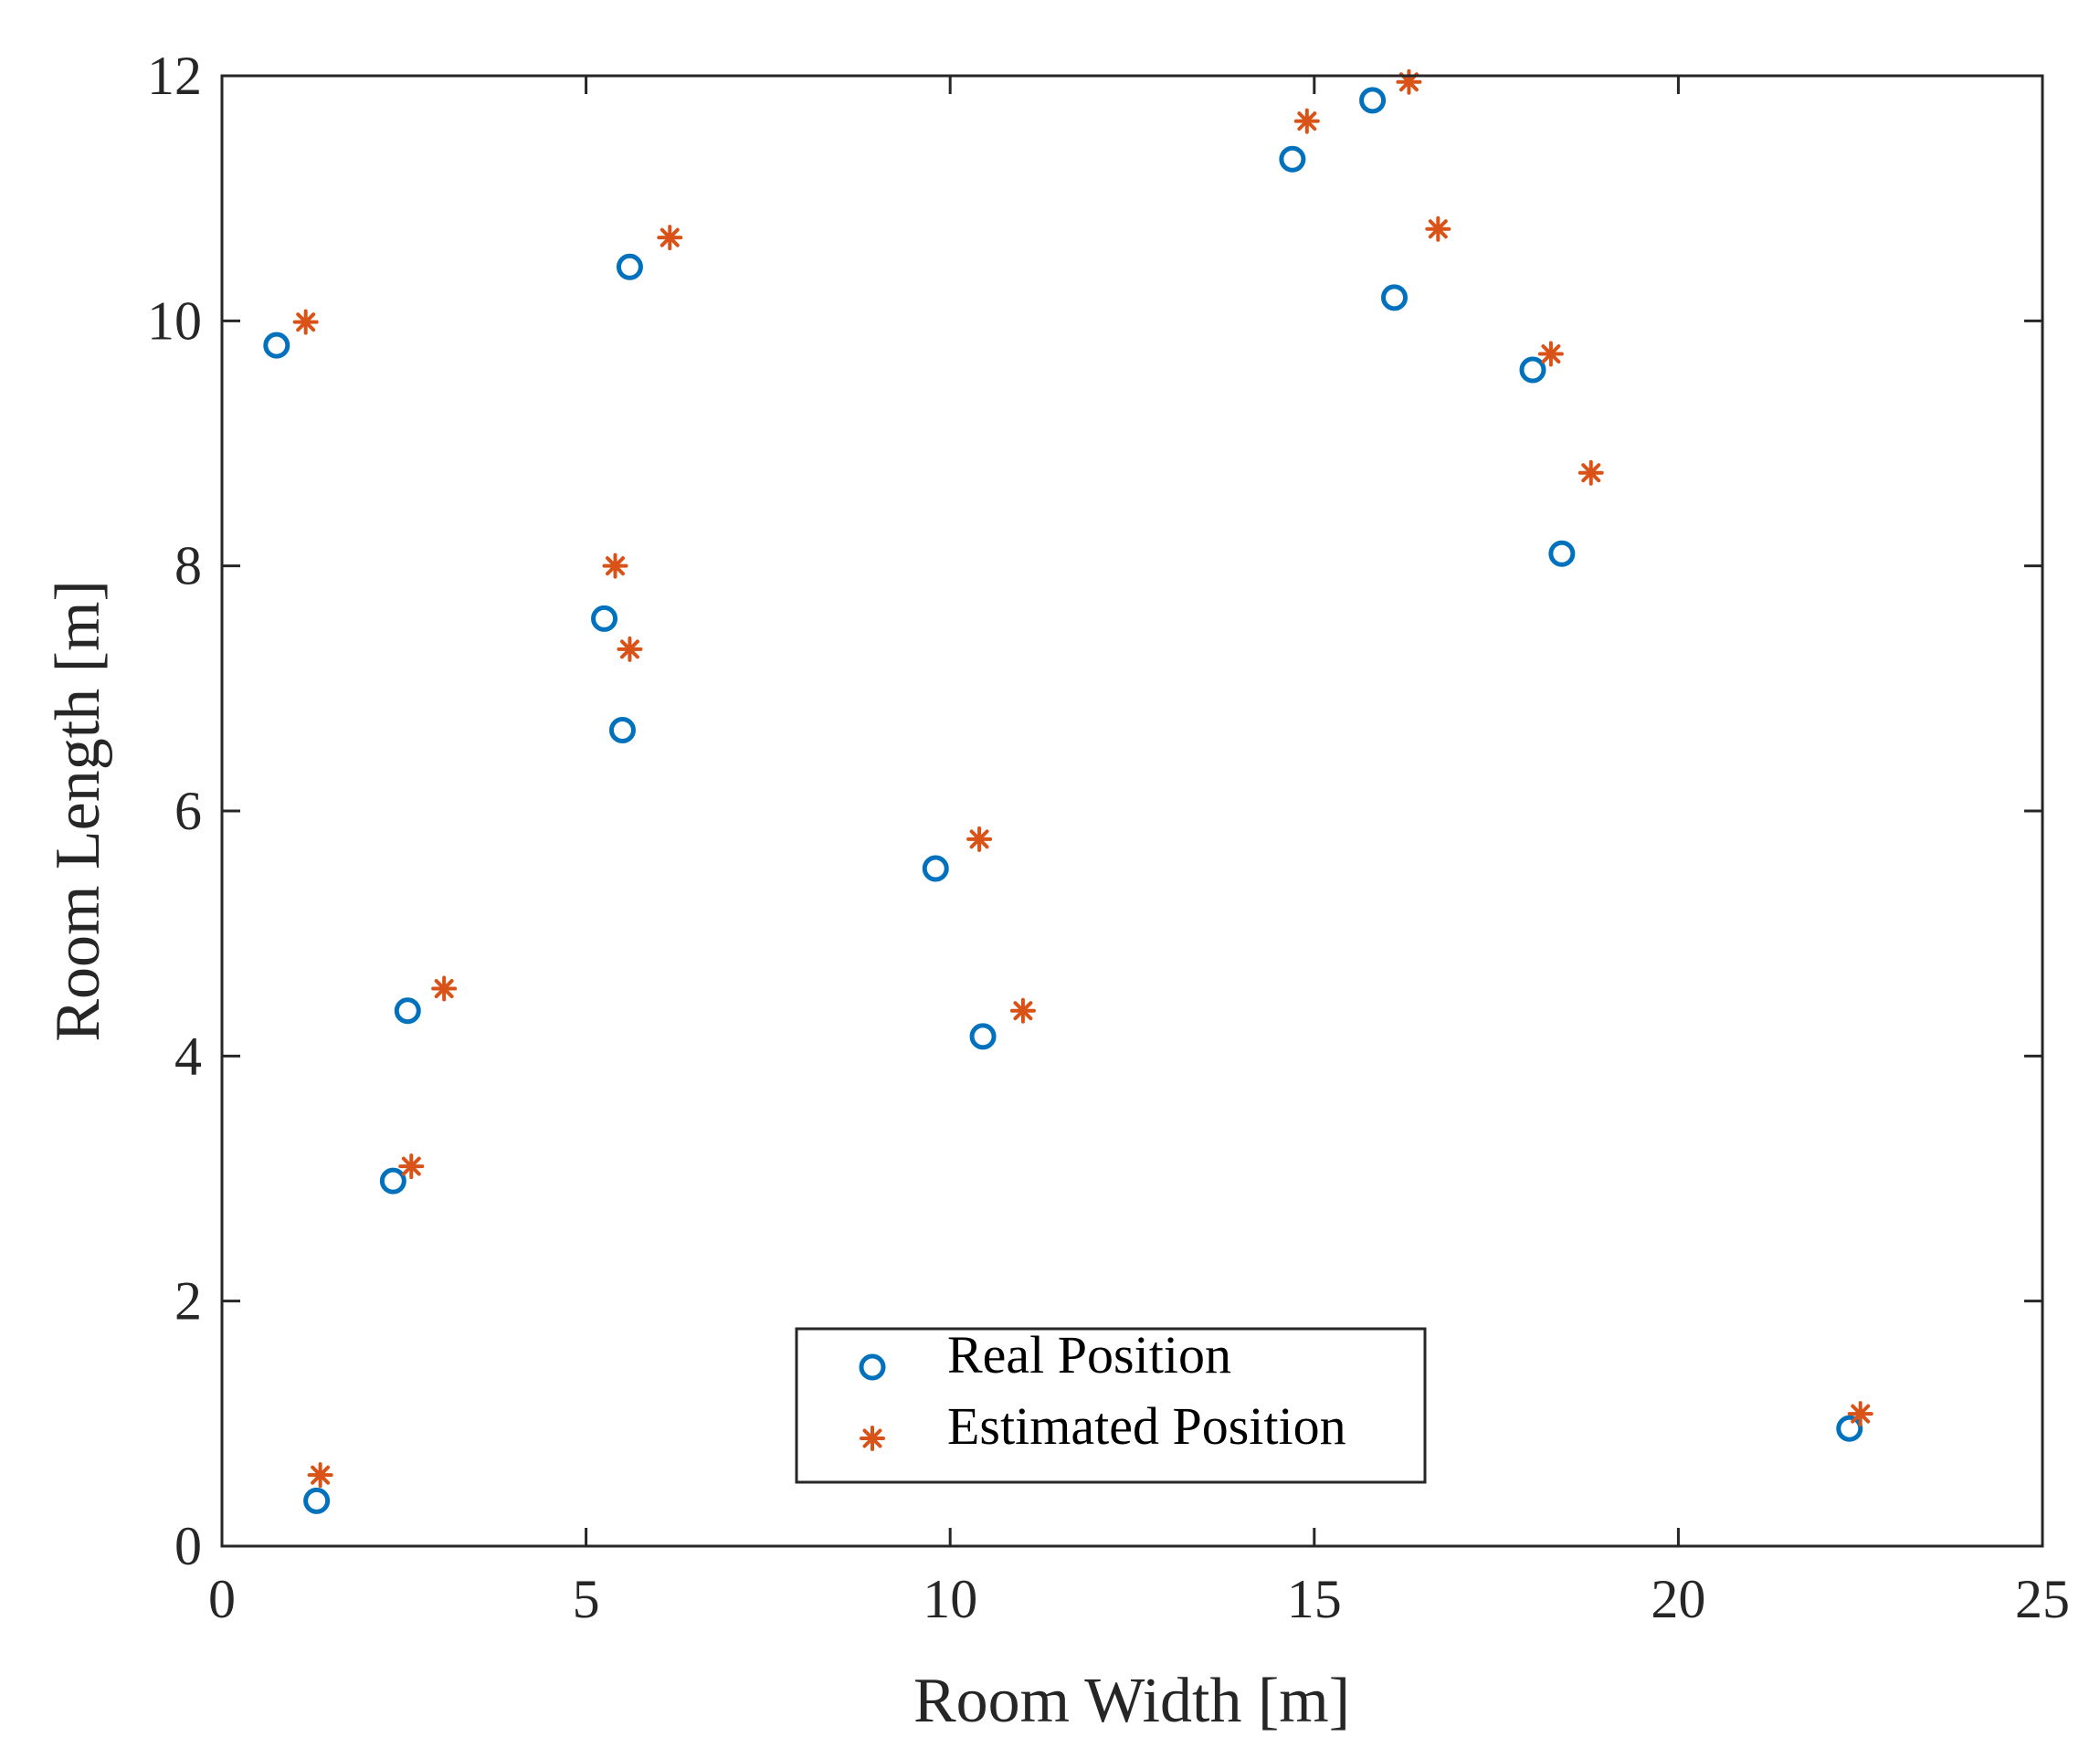 Image resolution: width=2100 pixels, height=1758 pixels. I want to click on legend: Real Position Estimated Position, so click(1111, 1404).